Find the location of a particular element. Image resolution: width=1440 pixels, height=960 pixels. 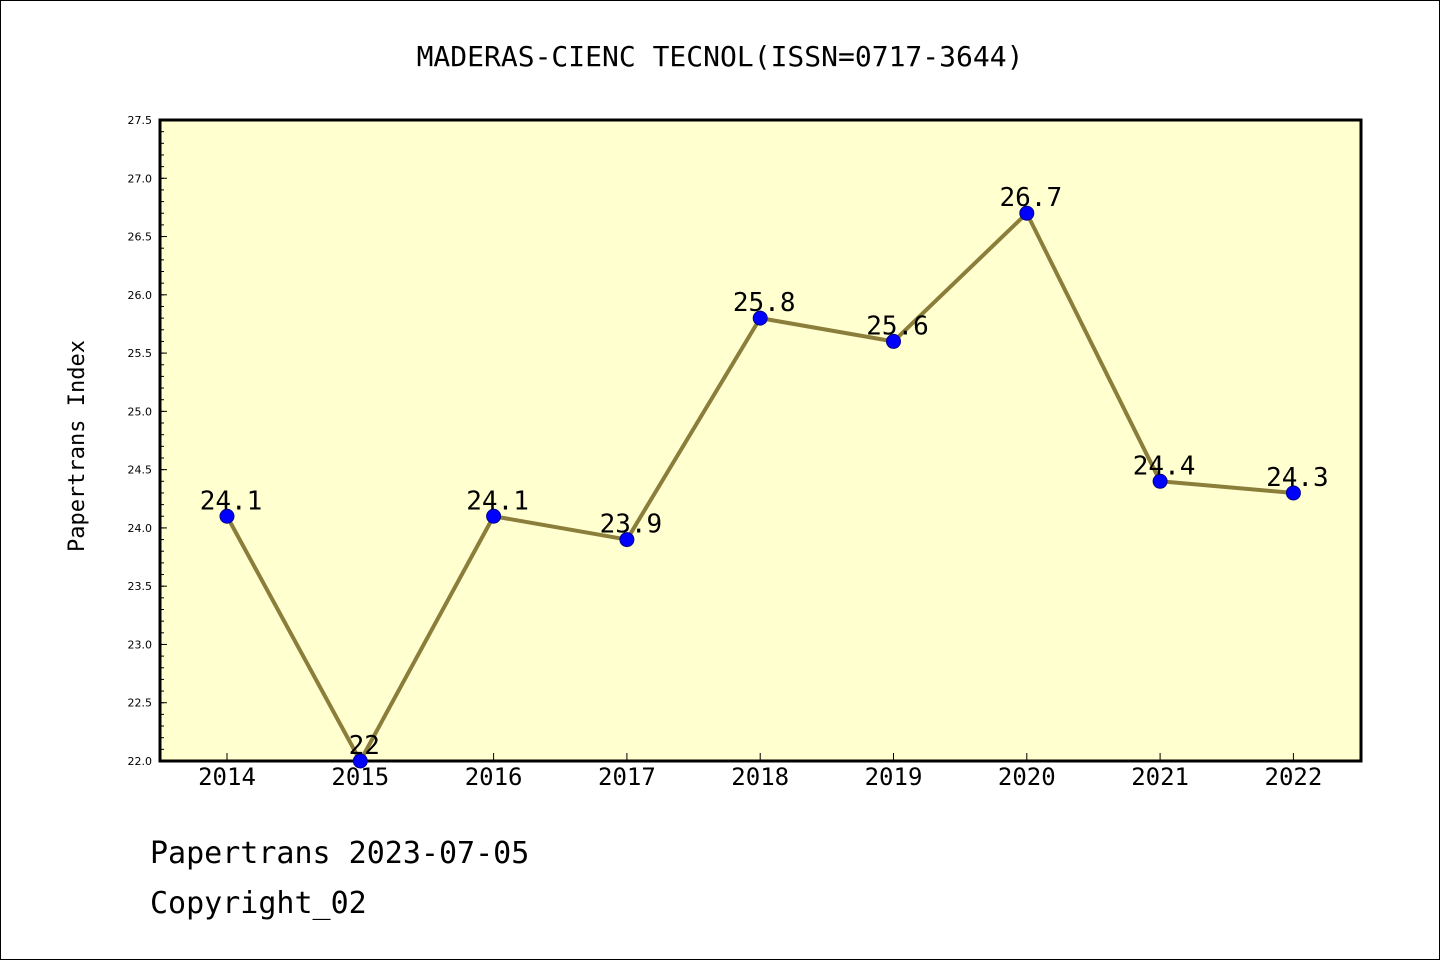

x-tick-label: 2022 is located at coordinates (1294, 777).